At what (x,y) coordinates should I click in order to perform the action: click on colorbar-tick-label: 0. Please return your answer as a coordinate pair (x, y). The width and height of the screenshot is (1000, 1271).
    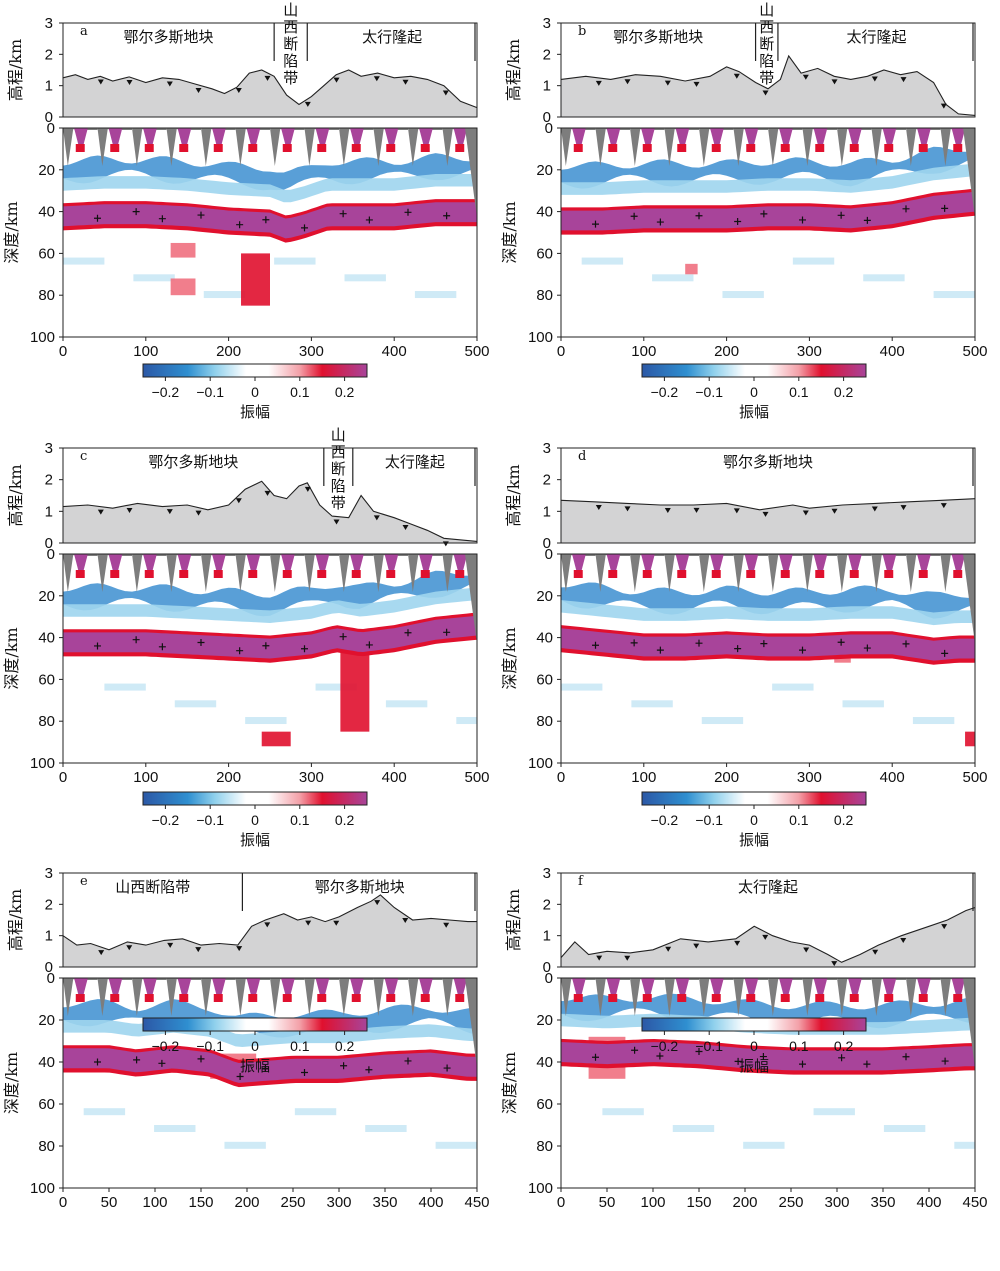
    Looking at the image, I should click on (255, 820).